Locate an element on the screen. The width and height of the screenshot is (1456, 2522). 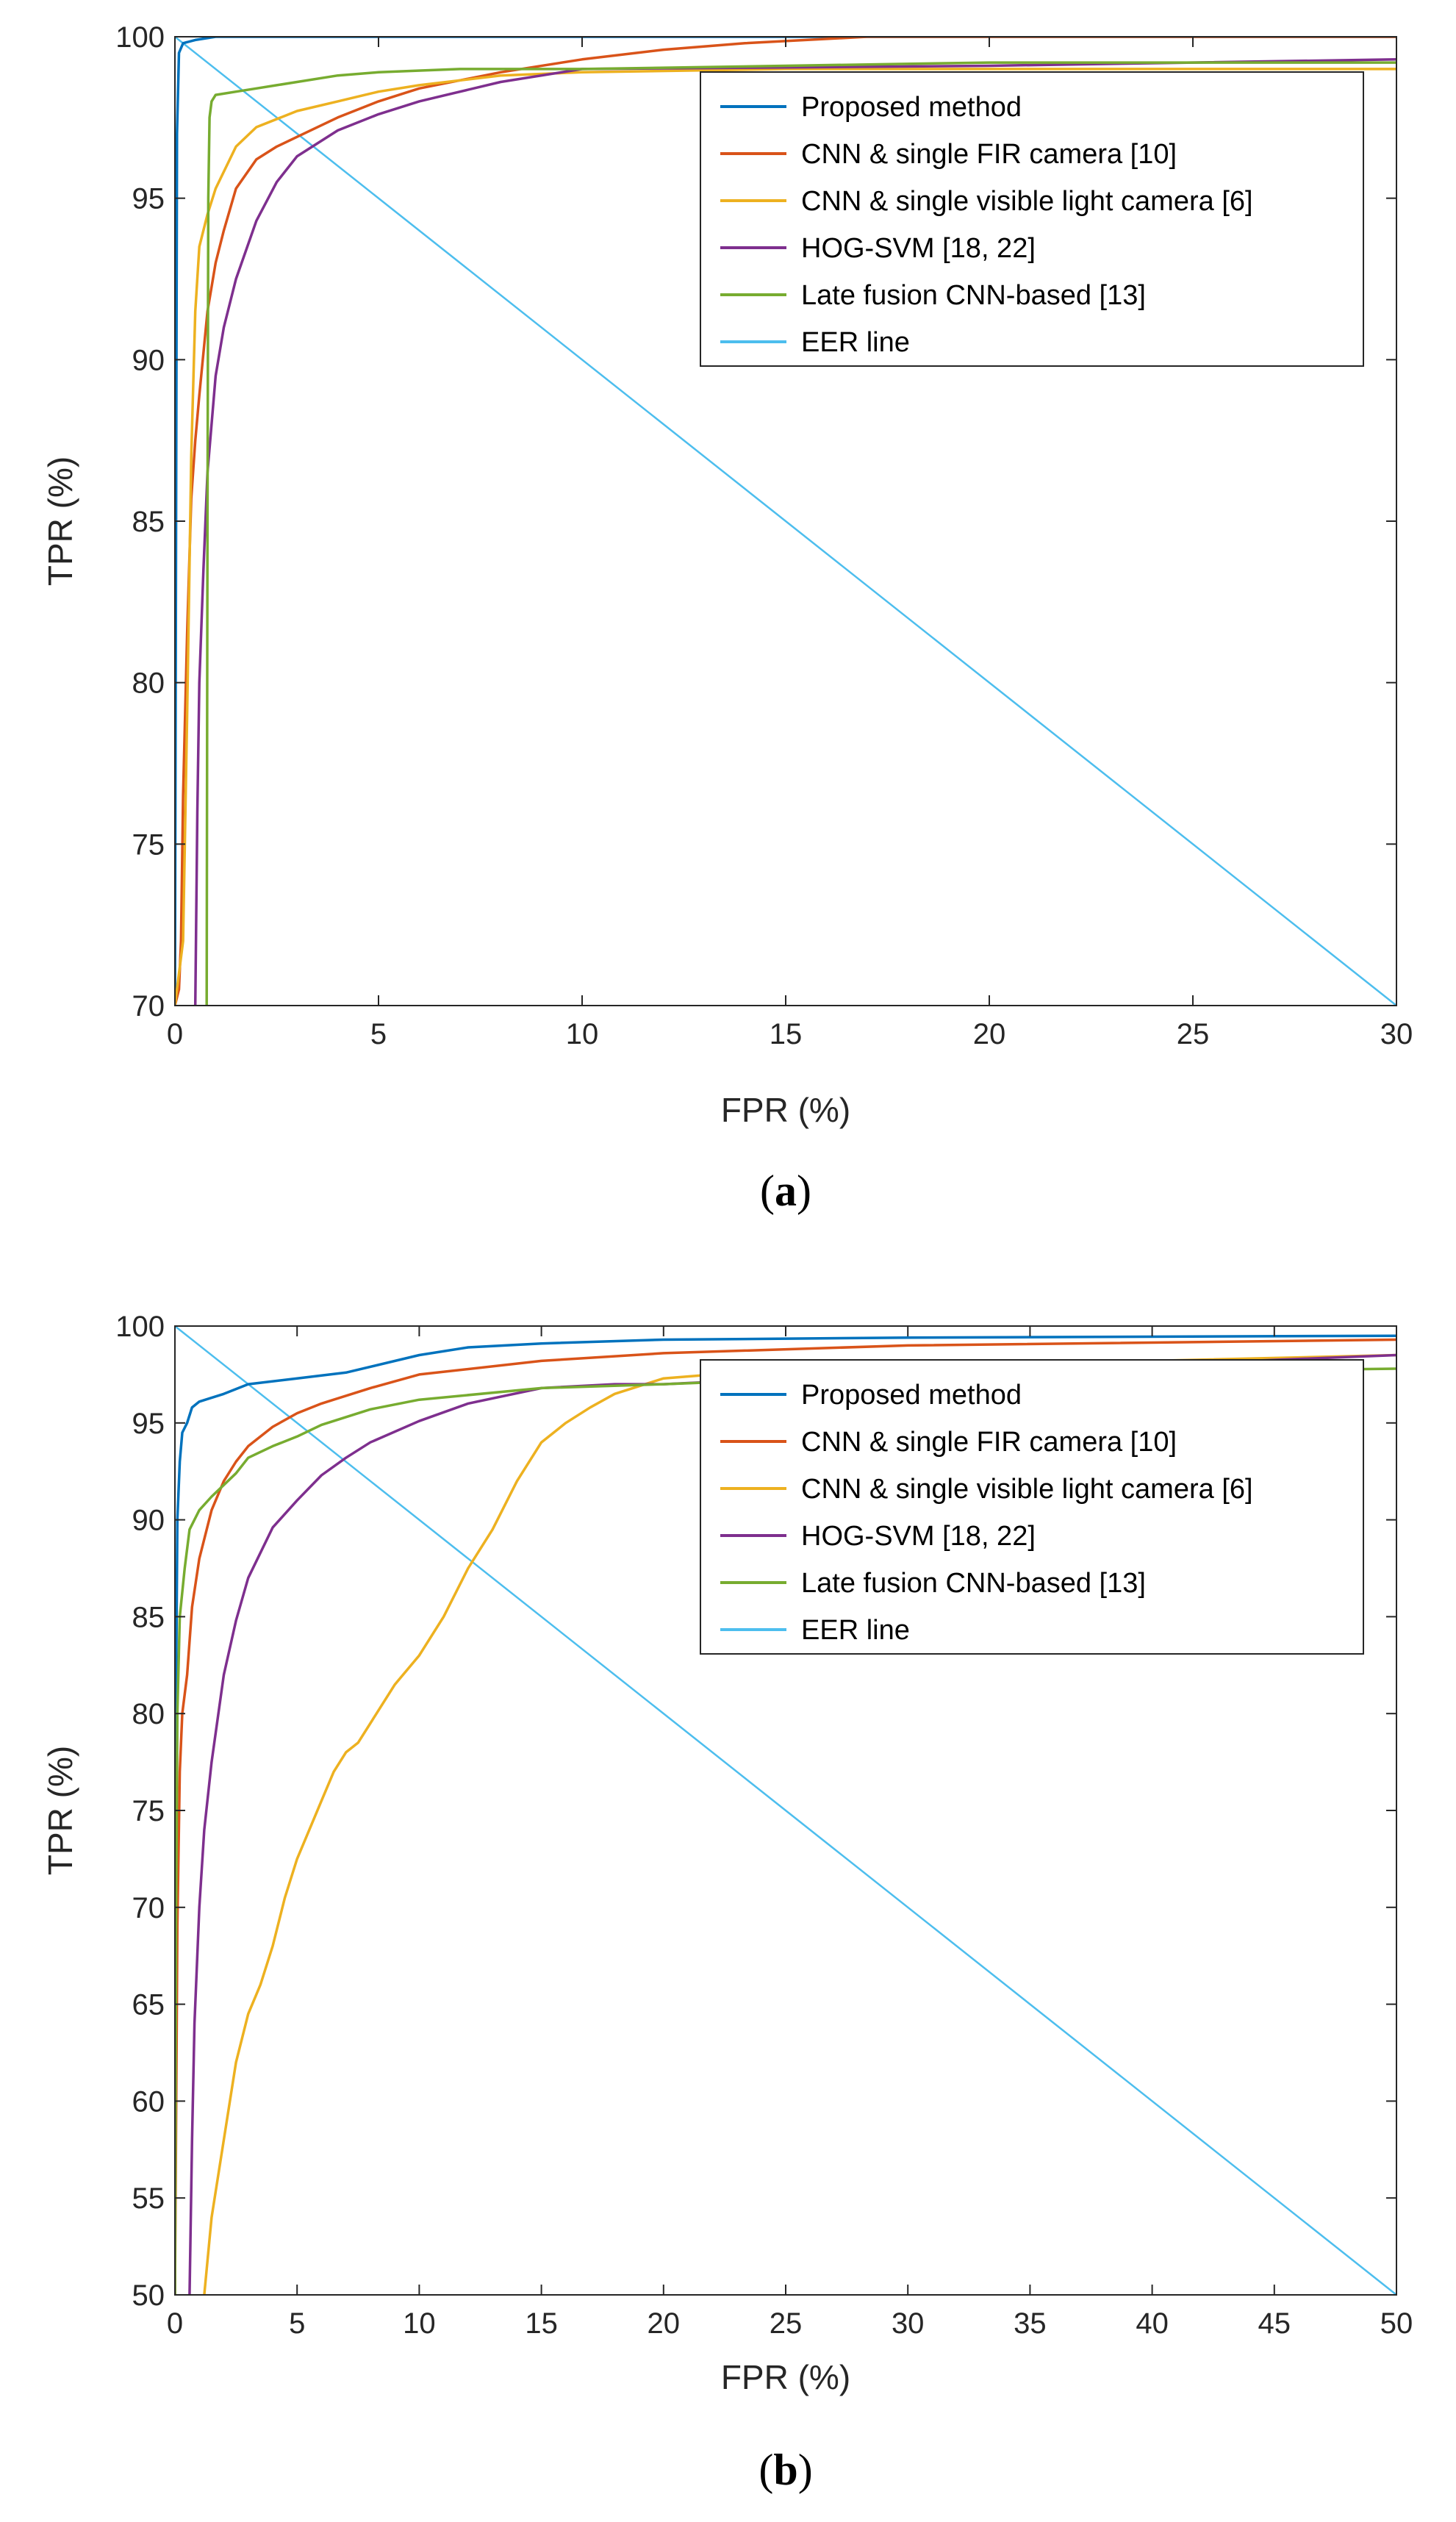
chart-b-legend-entry-proposed: Proposed method is located at coordinates (871, 1395).